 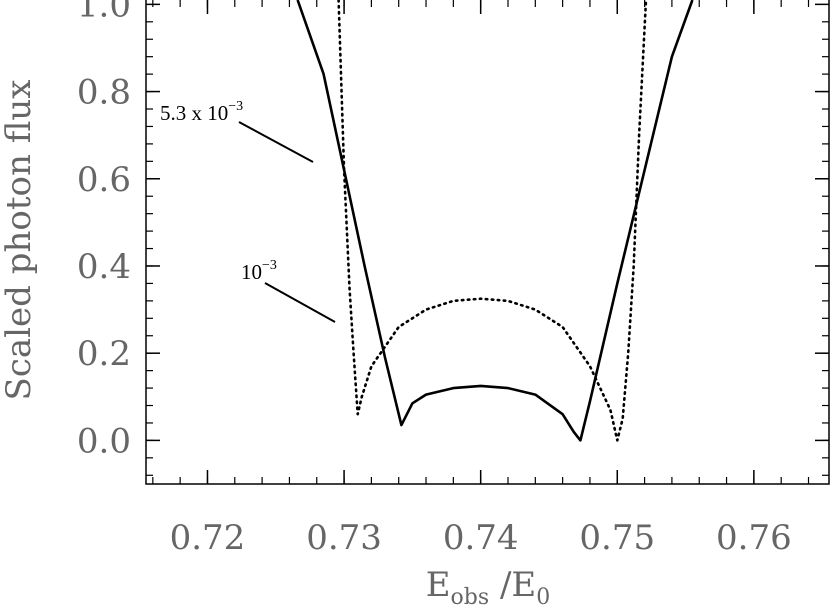 I want to click on y-tick-label: 1.0, so click(x=104, y=12).